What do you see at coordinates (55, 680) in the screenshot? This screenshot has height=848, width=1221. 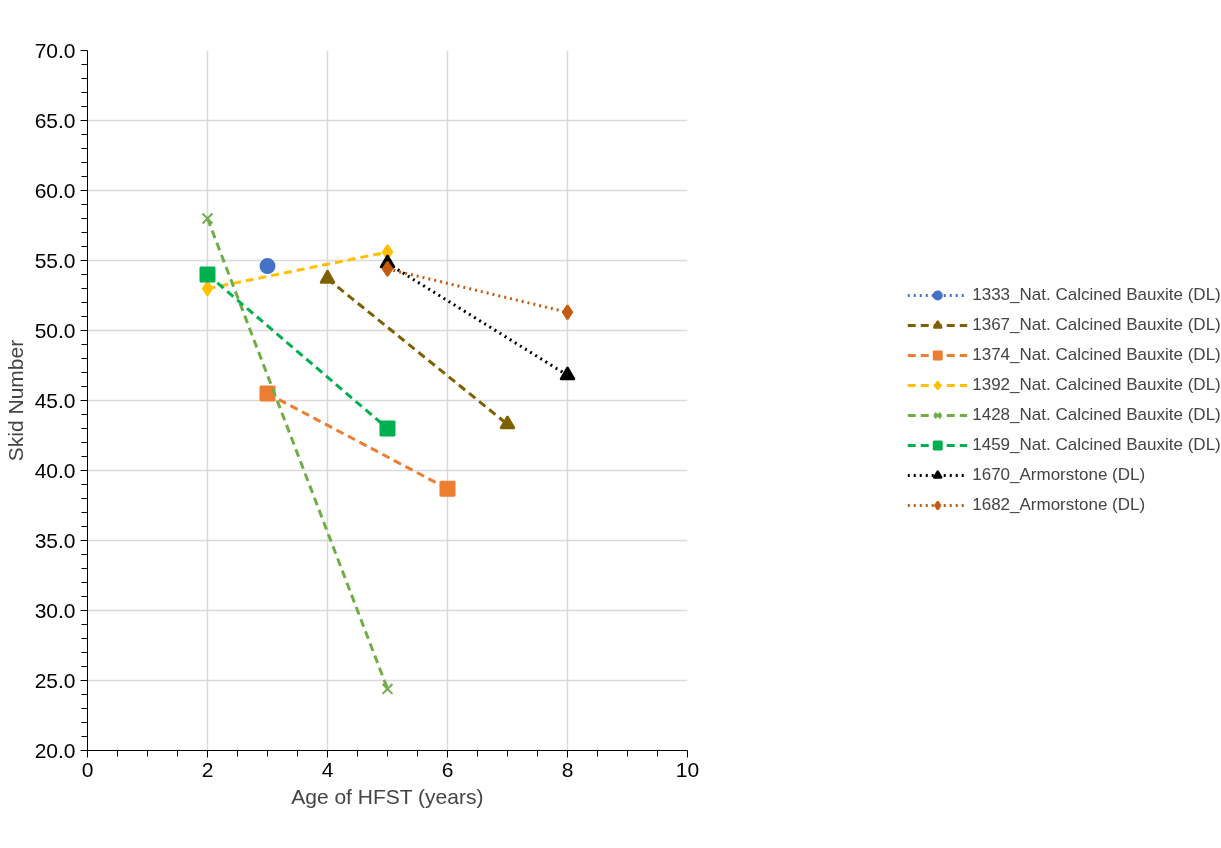 I see `y-tick-label: 25.0` at bounding box center [55, 680].